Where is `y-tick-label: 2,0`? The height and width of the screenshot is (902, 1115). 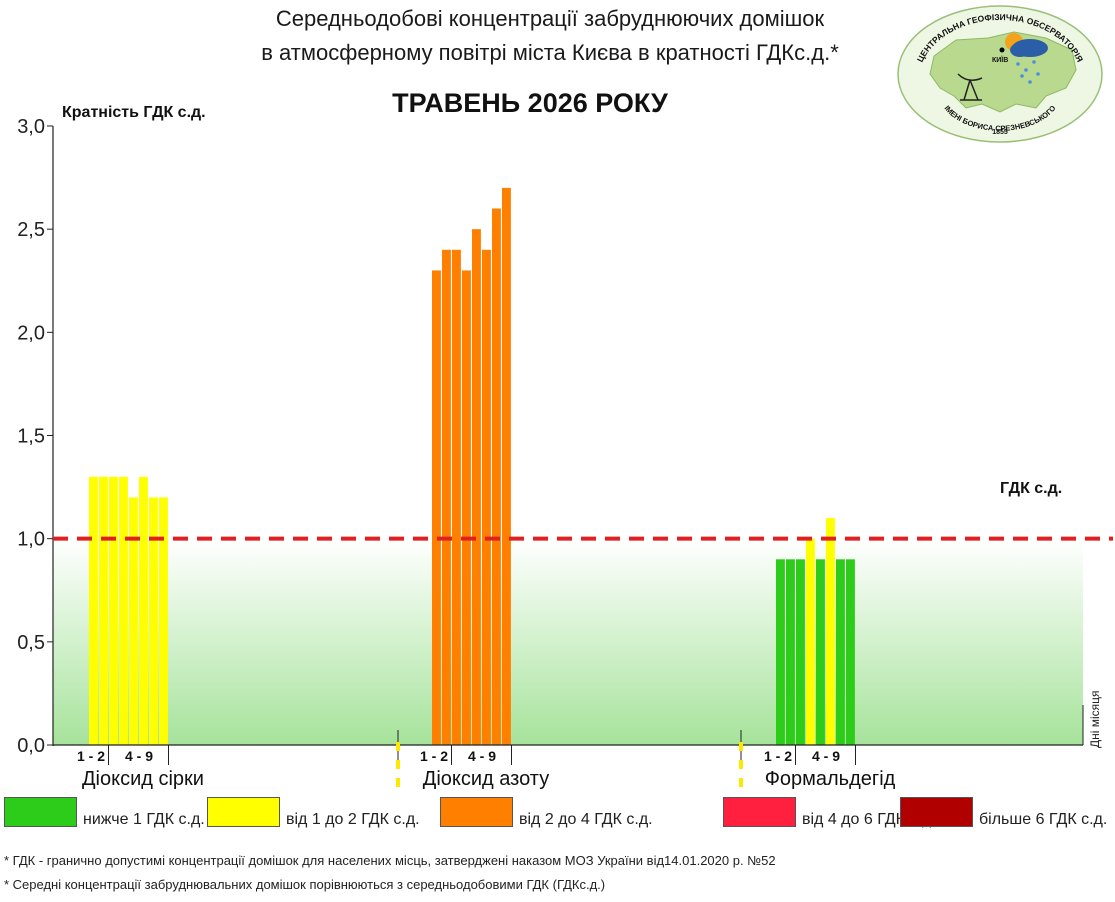
y-tick-label: 2,0 is located at coordinates (31, 333).